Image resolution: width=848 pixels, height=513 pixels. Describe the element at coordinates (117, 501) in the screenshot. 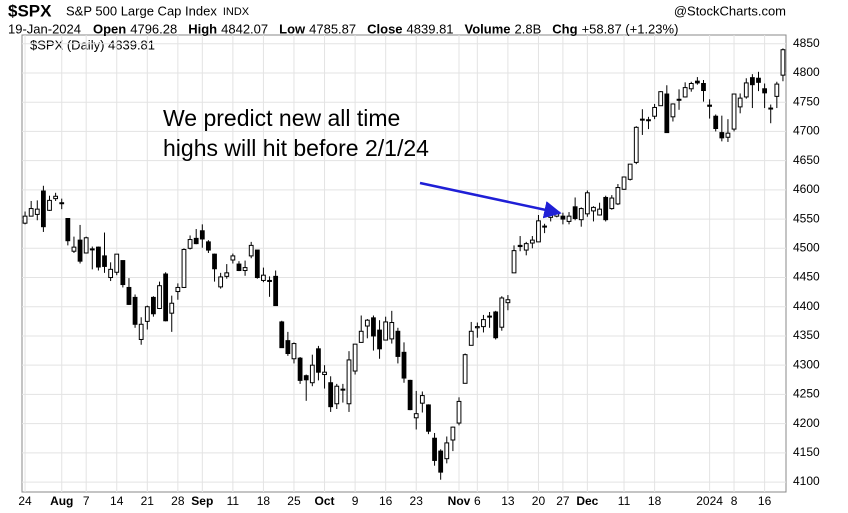

I see `x-tick-label: 14` at that location.